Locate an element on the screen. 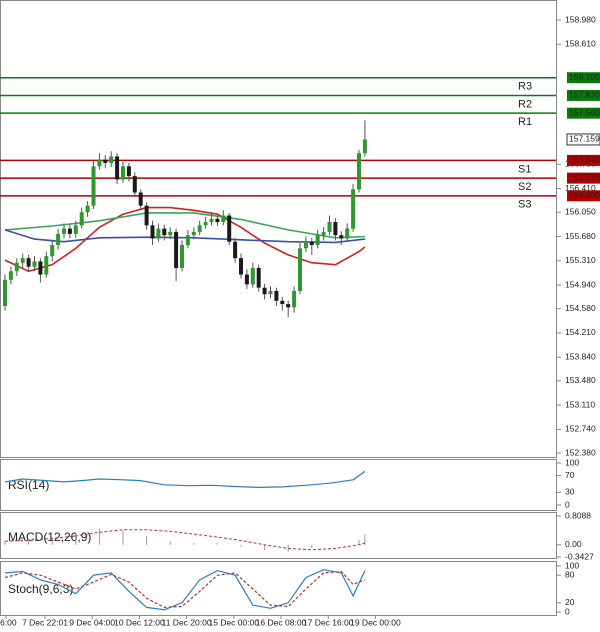 Image resolution: width=600 pixels, height=632 pixels. current-price-label: 157.159 is located at coordinates (584, 139).